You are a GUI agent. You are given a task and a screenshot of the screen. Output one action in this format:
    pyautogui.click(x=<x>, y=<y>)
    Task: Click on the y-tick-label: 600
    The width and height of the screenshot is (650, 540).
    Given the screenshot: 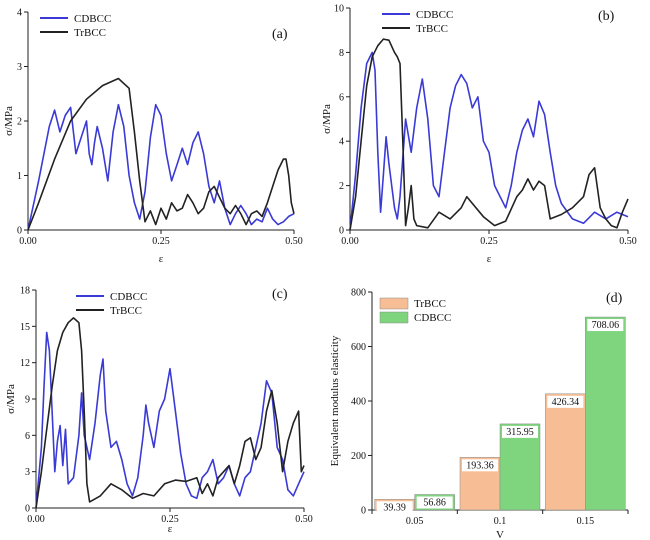 What is the action you would take?
    pyautogui.click(x=358, y=347)
    